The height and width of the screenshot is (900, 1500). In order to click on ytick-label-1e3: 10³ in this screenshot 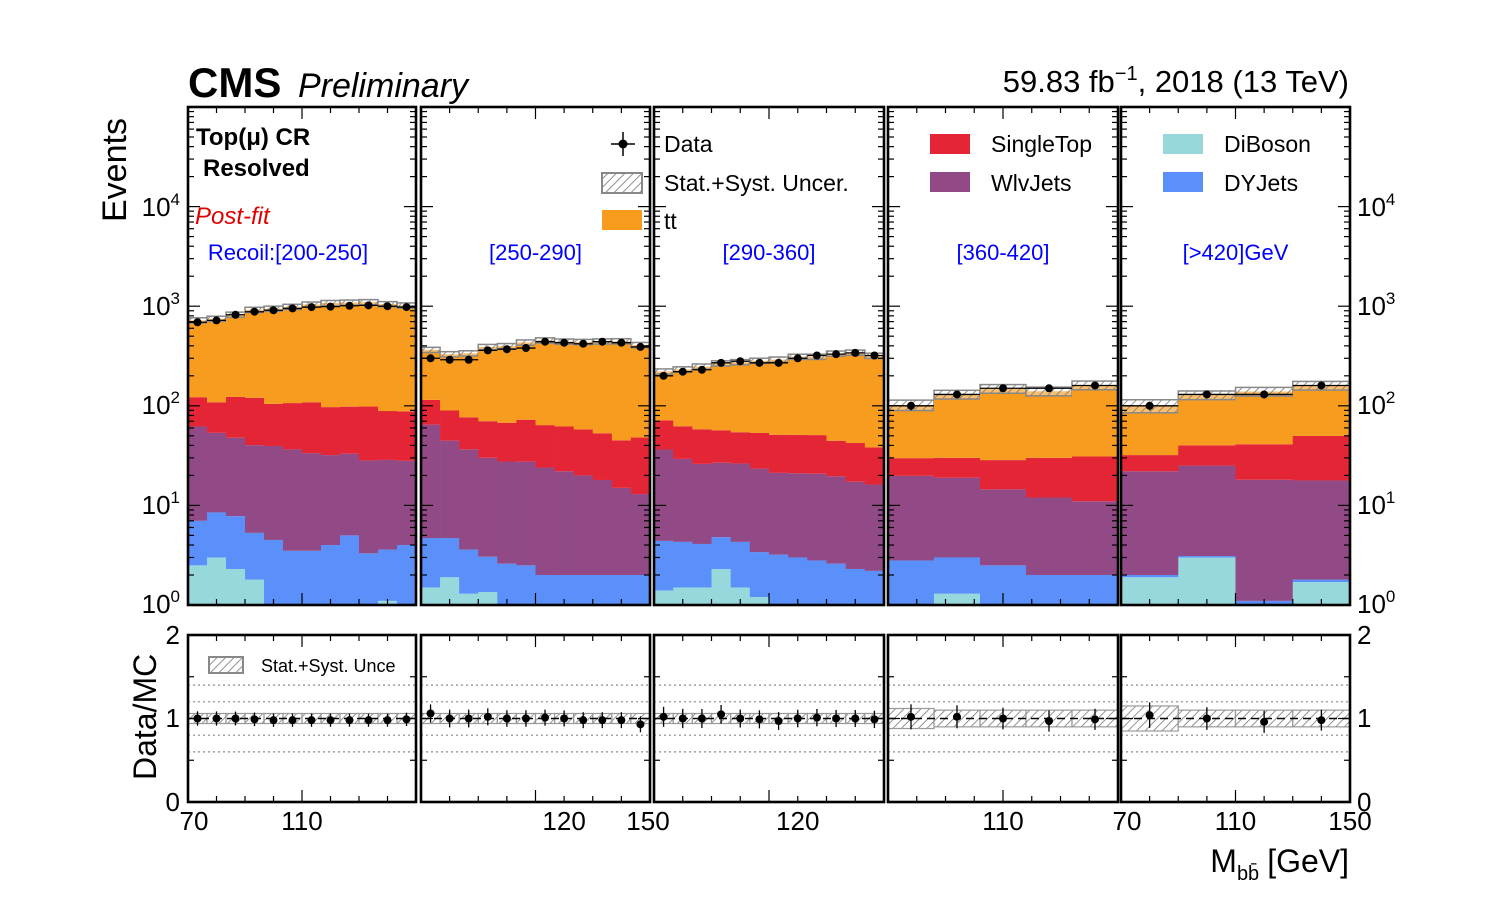, I will do `click(161, 305)`.